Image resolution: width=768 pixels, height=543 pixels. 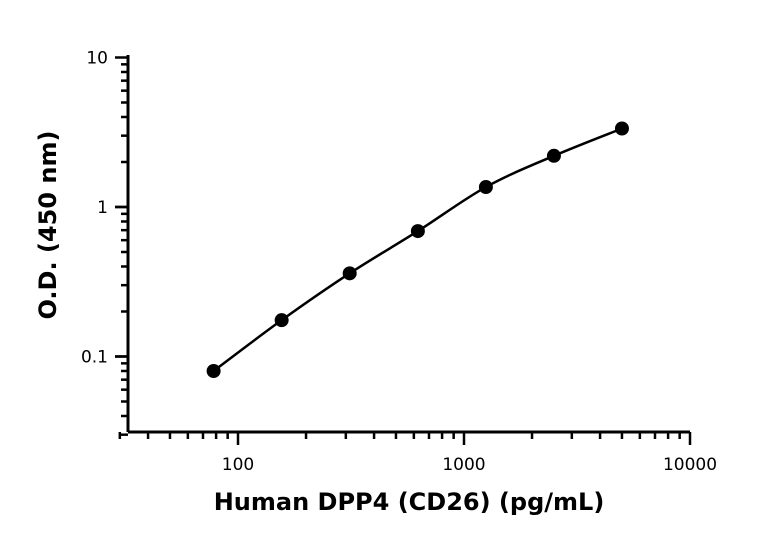 I want to click on x-tick-label: 100, so click(x=238, y=465).